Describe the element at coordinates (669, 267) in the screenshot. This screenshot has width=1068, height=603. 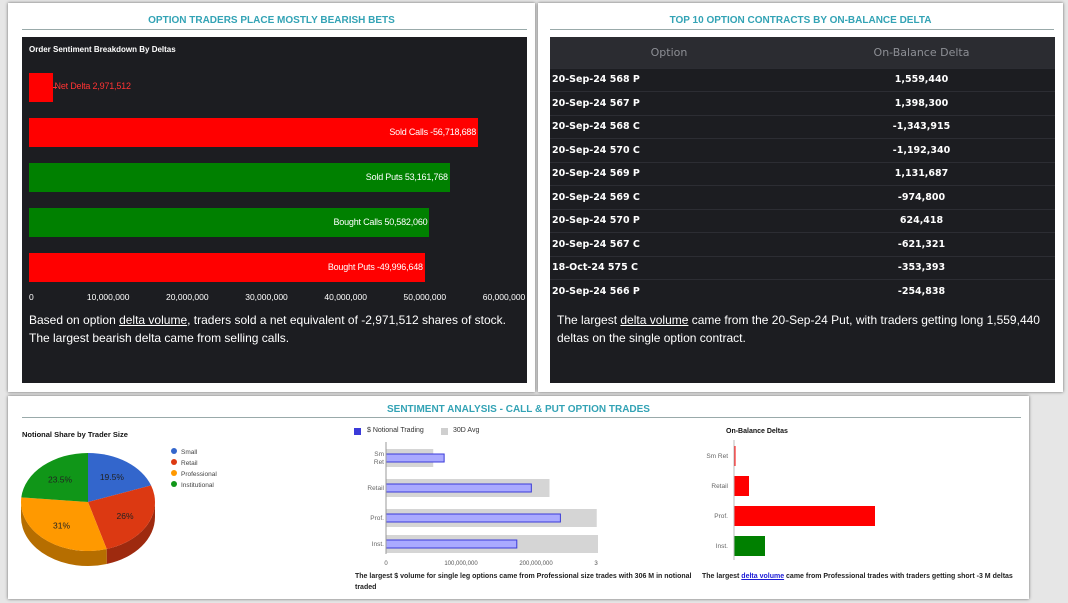
I see `option-cell: 18-Oct-24 575 C` at that location.